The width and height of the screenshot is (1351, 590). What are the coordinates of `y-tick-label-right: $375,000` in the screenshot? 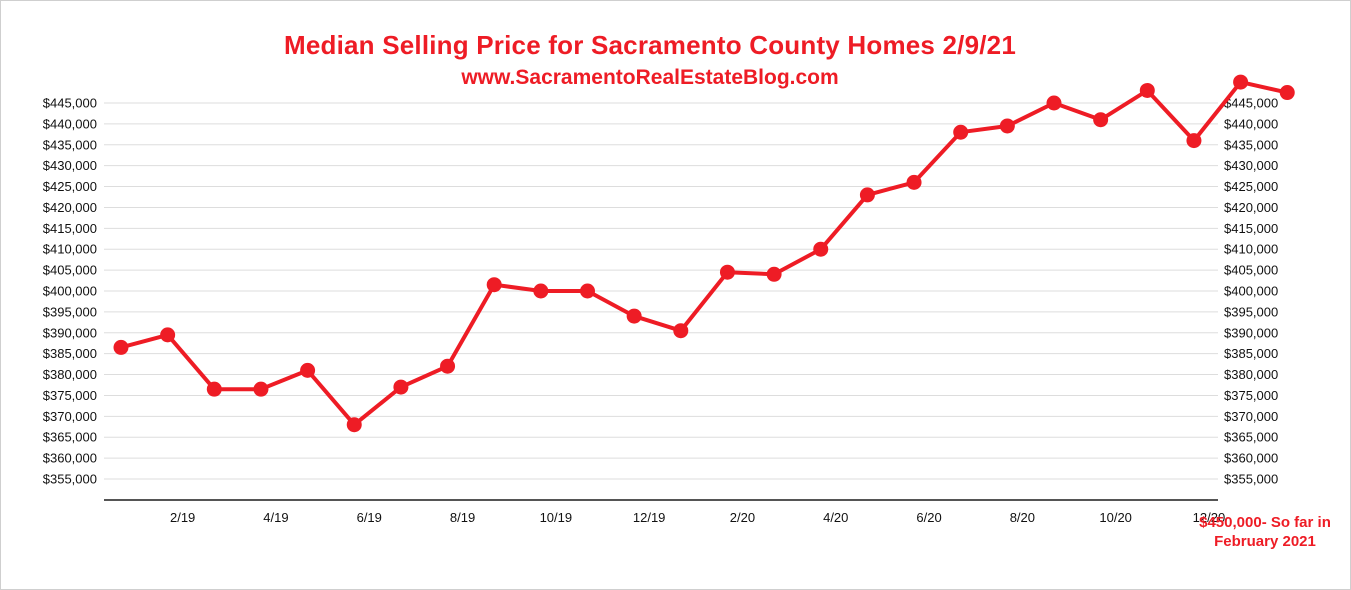 It's located at (1251, 395).